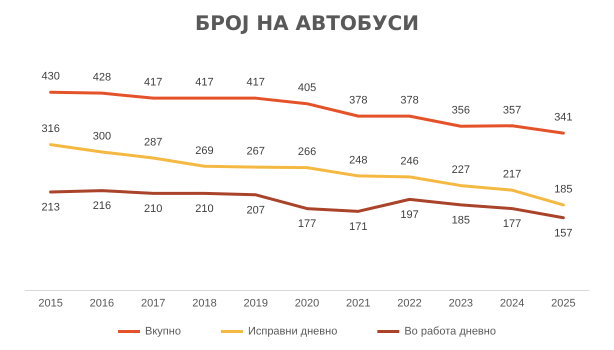 The width and height of the screenshot is (614, 350). I want to click on data-label: 269, so click(204, 150).